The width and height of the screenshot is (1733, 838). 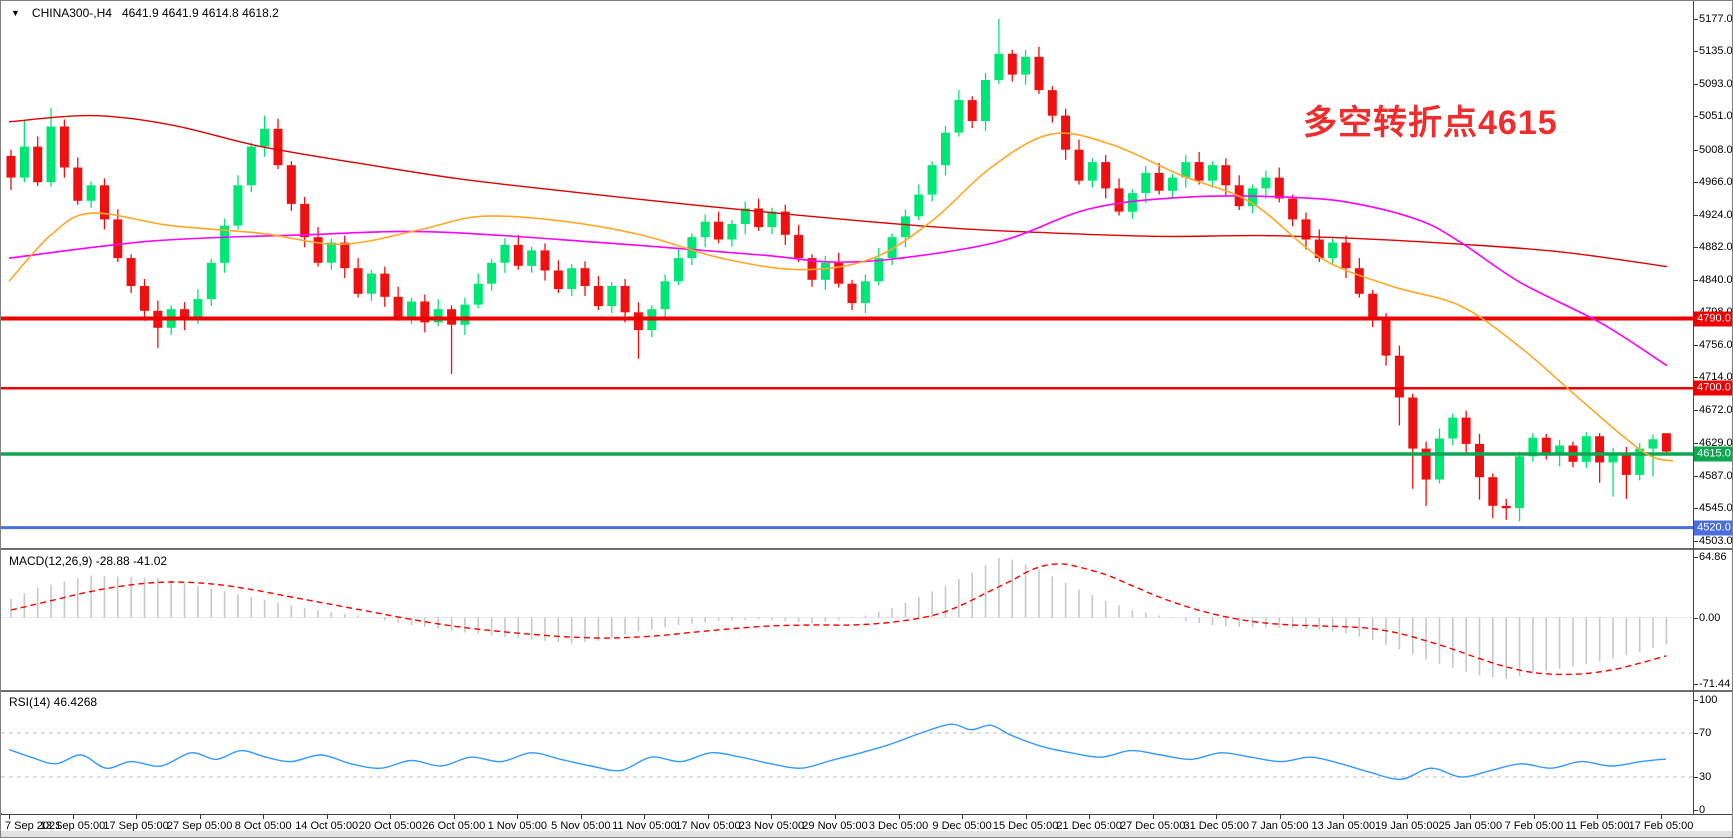 What do you see at coordinates (1430, 123) in the screenshot?
I see `chinese-annotation-text: 多空转折点4615` at bounding box center [1430, 123].